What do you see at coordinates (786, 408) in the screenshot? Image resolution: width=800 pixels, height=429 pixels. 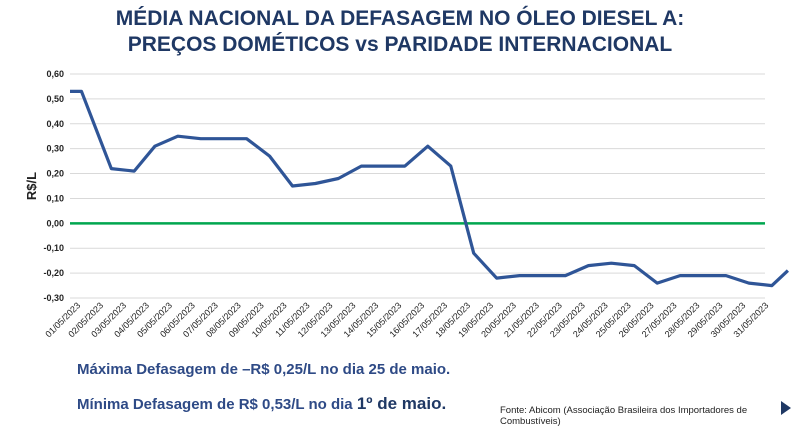 I see `arrow-right-icon` at bounding box center [786, 408].